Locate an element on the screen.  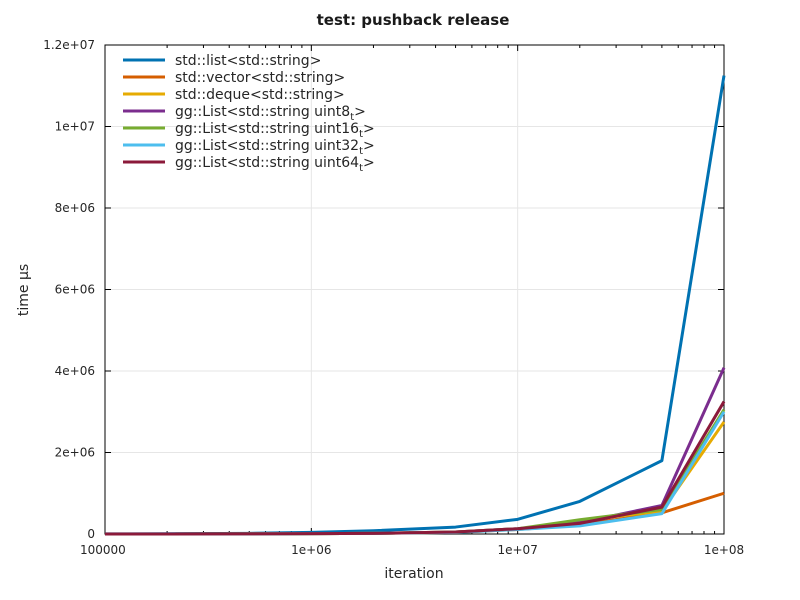
chart-title: test: pushback release is located at coordinates (413, 20).